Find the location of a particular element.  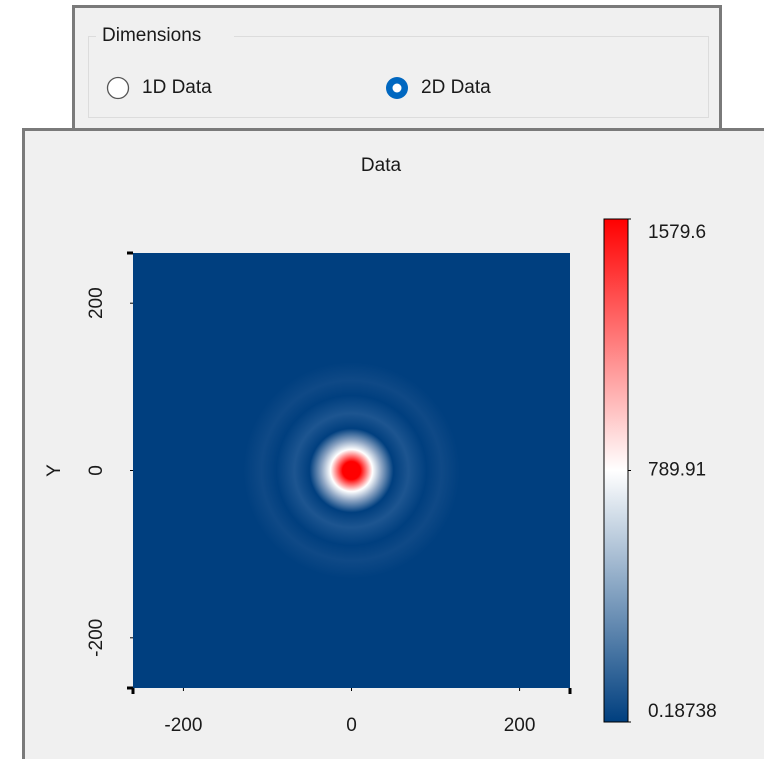

y-axis-label: Y is located at coordinates (54, 470).